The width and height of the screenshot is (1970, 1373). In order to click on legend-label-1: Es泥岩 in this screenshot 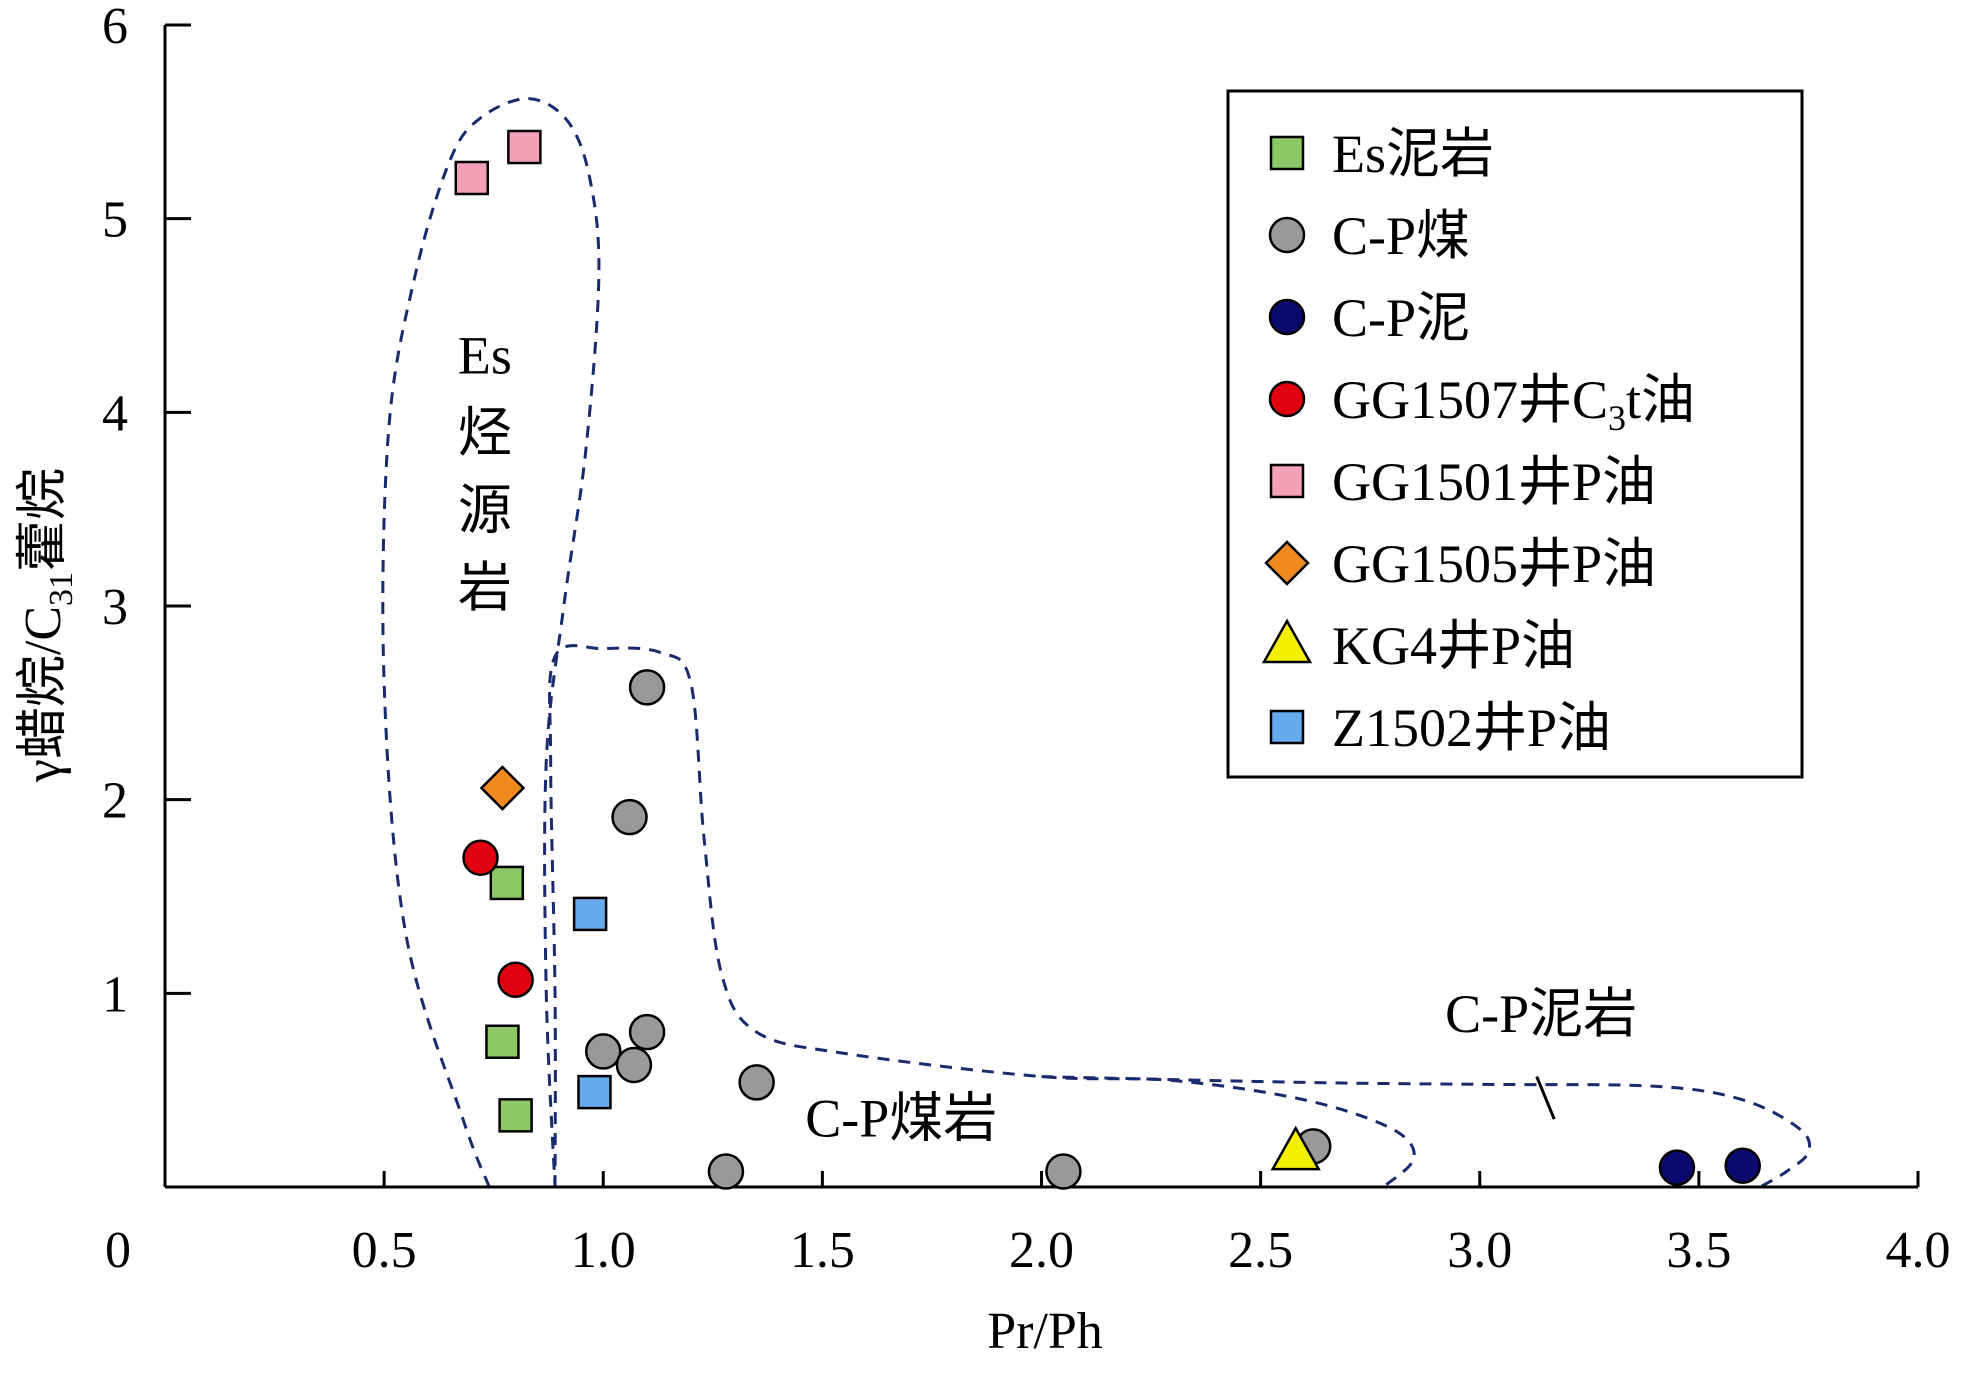, I will do `click(1413, 154)`.